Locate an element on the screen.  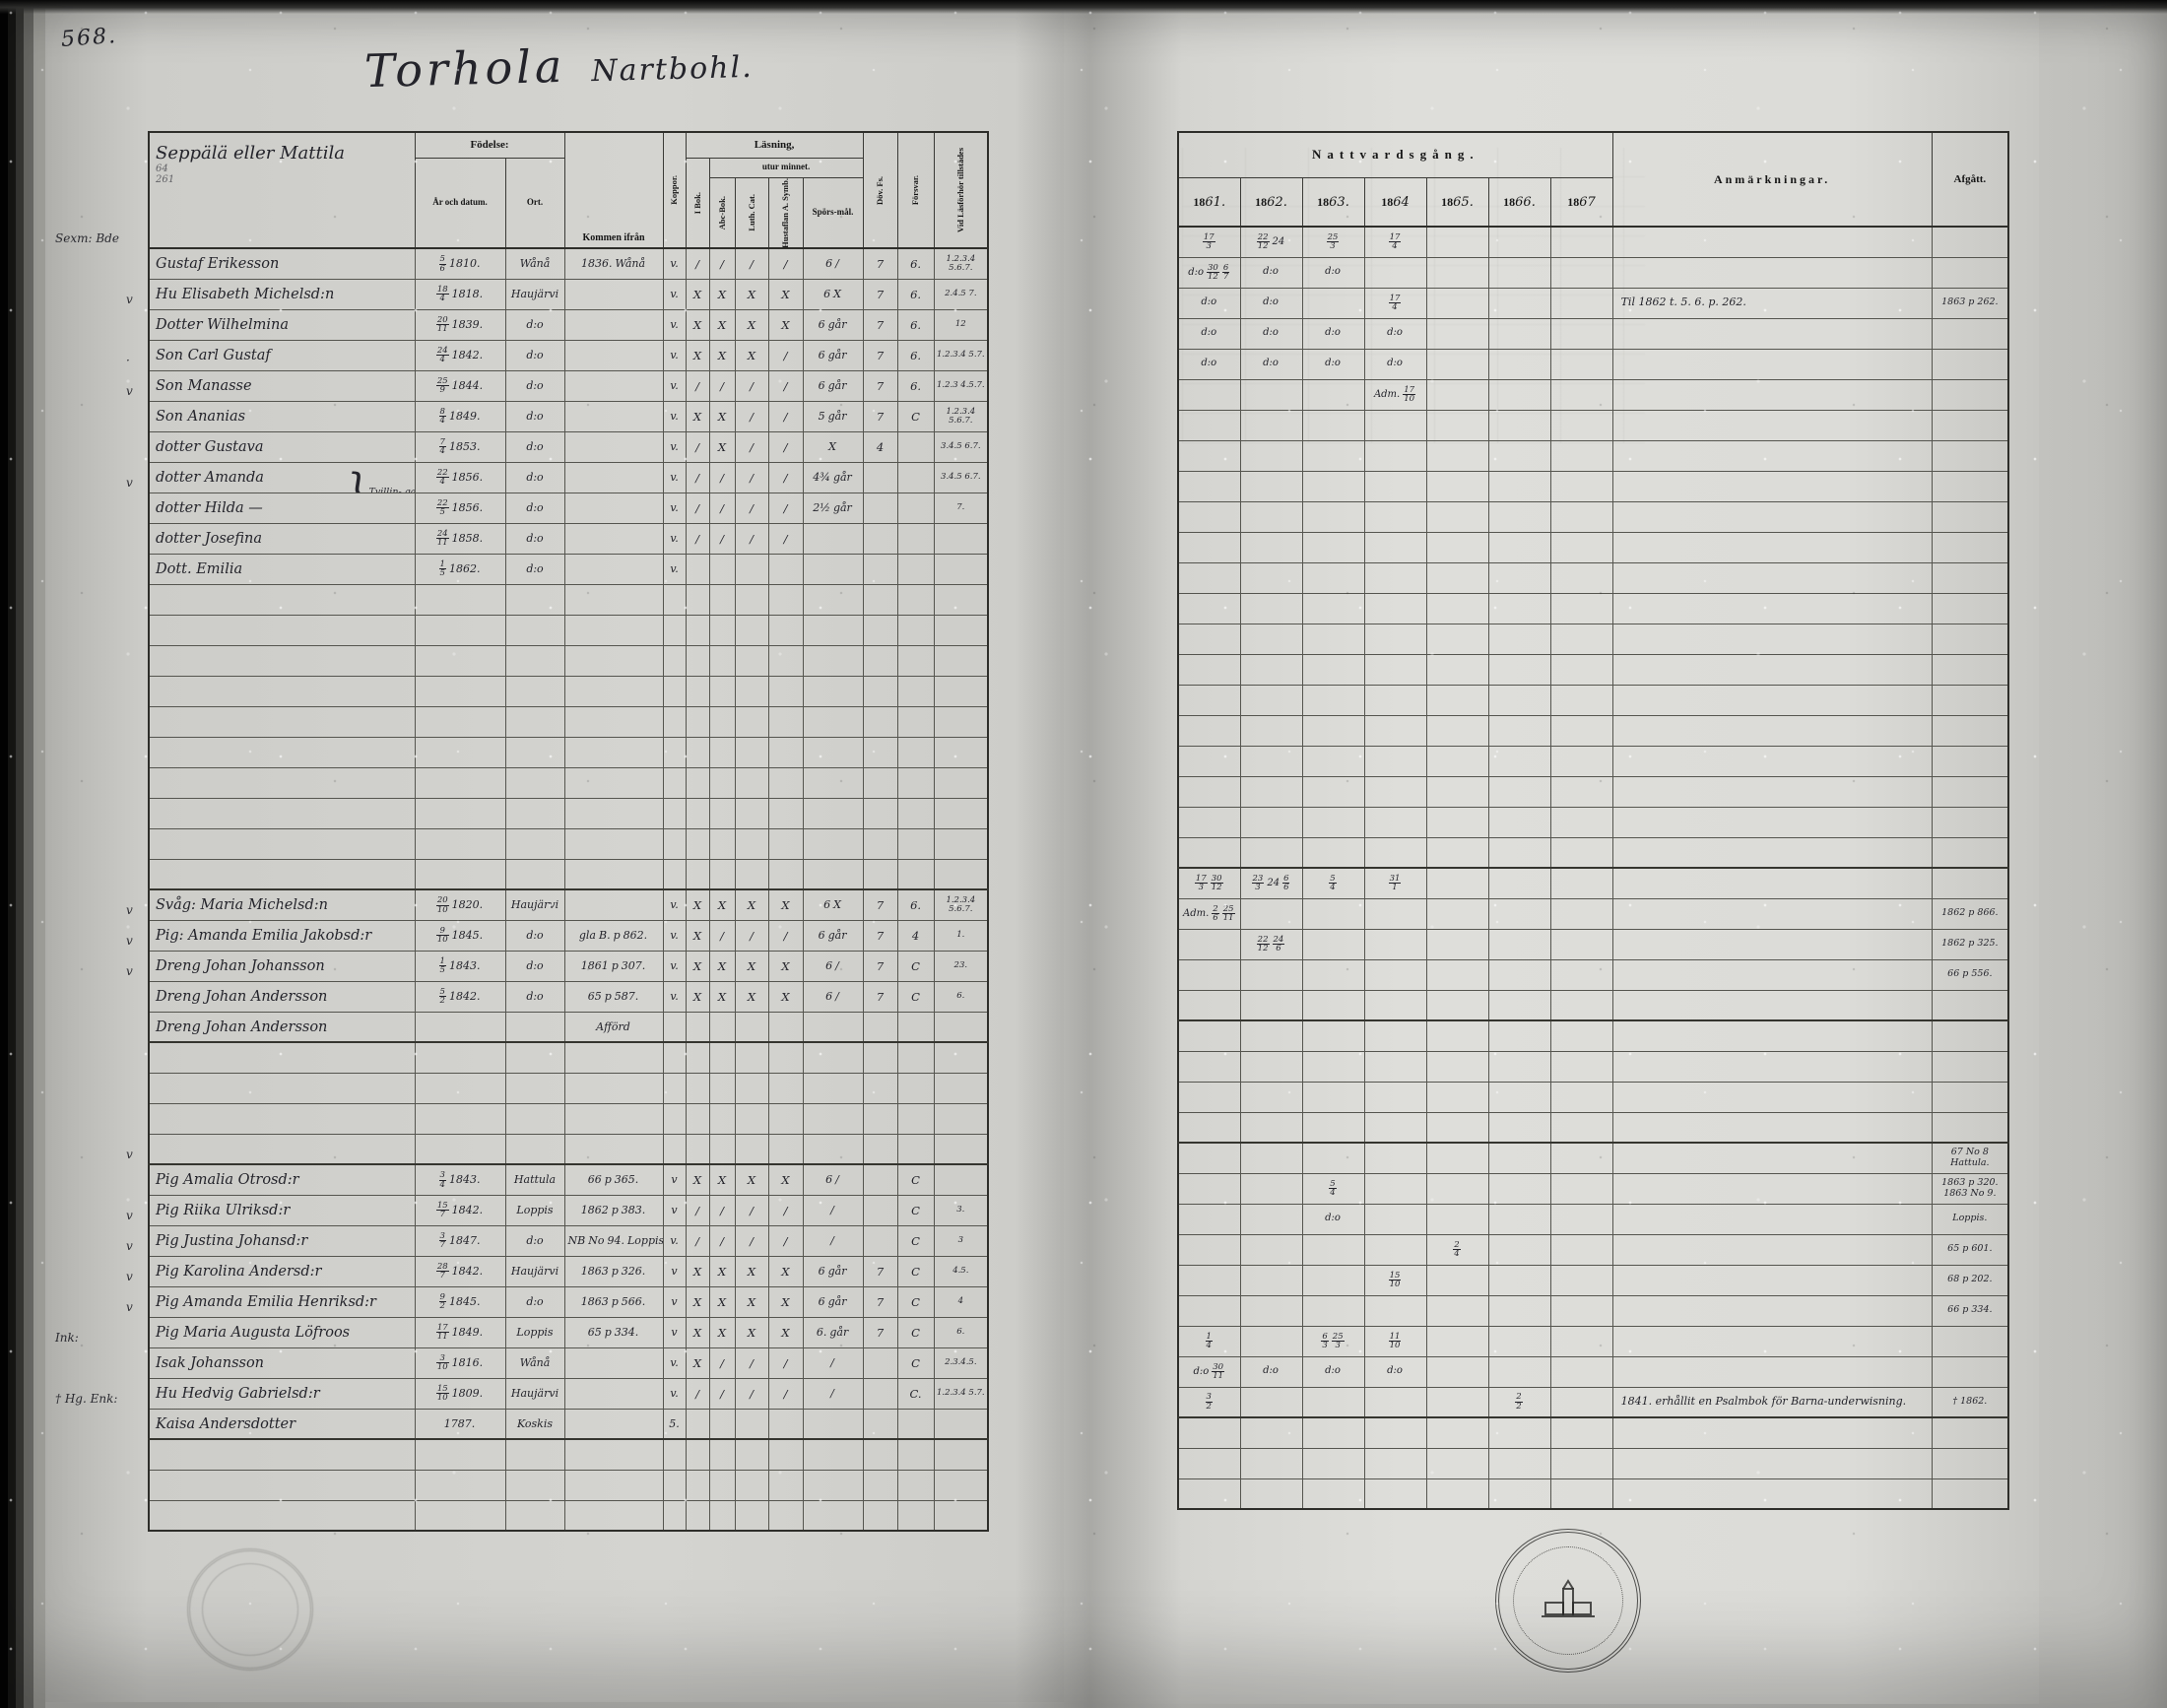
cell-birth-place is located at coordinates (534, 874).